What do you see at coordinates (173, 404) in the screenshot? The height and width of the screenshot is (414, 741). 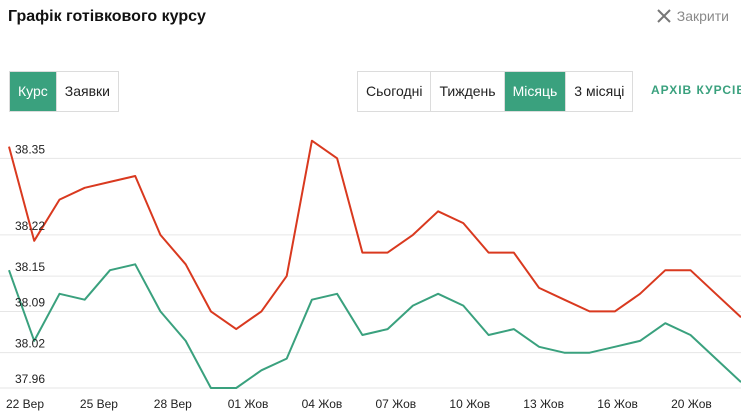 I see `x-tick-label: 28 Вер` at bounding box center [173, 404].